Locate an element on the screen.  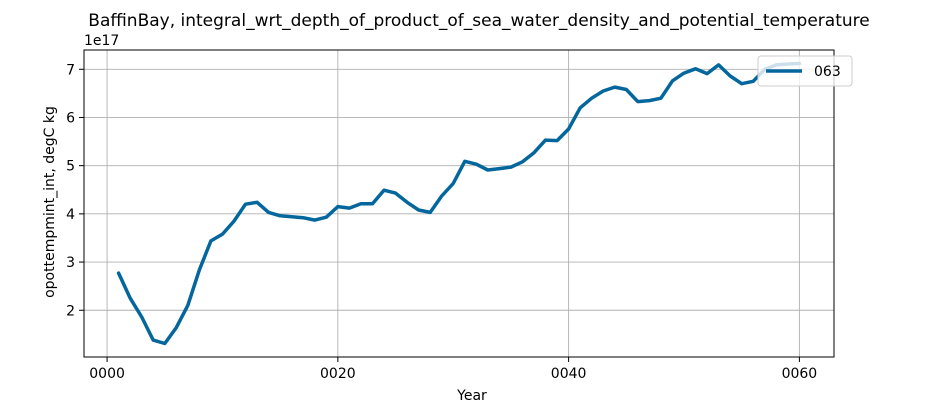
y-tick-label: 4 is located at coordinates (70, 215).